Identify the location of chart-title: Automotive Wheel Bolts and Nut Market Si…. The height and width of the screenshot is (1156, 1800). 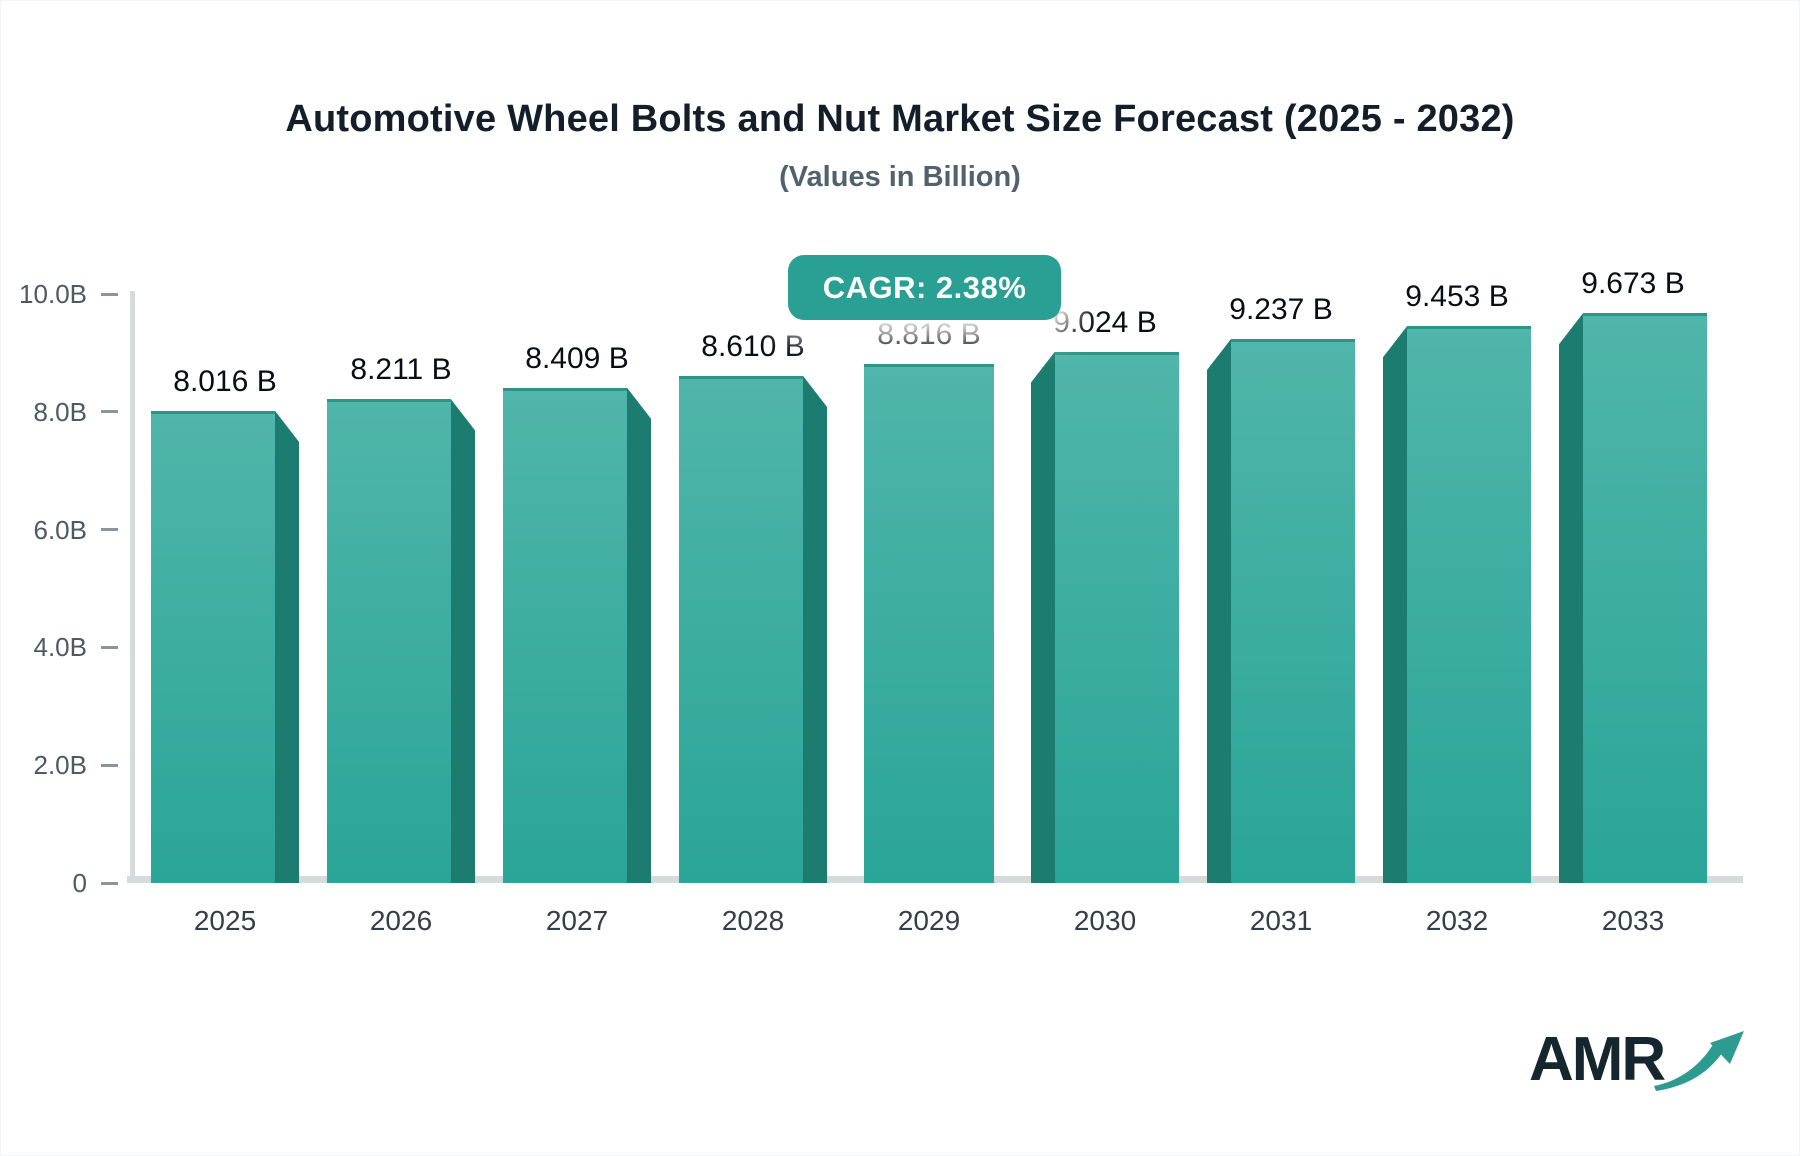
(900, 119).